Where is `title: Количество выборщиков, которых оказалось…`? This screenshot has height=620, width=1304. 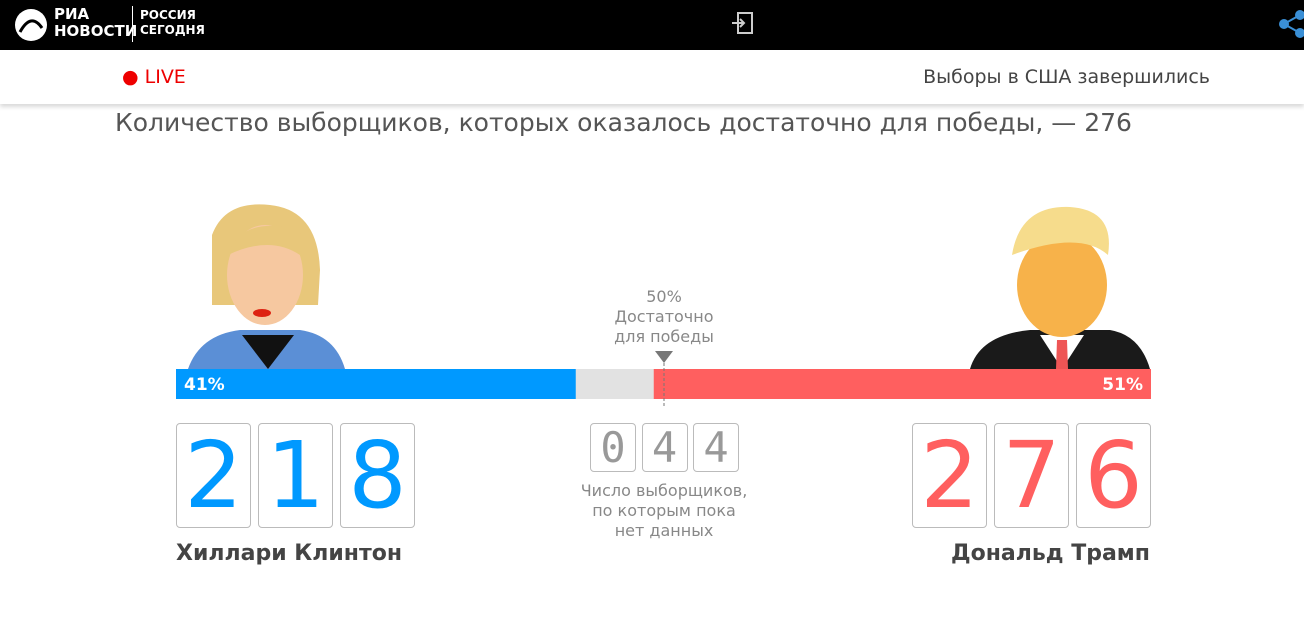
title: Количество выборщиков, которых оказалось… is located at coordinates (623, 122).